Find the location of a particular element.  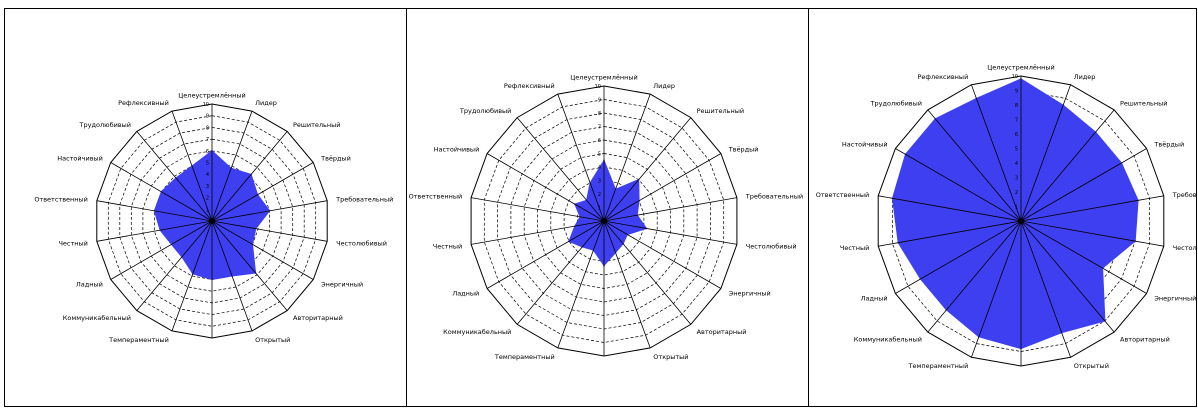

data-polygon is located at coordinates (608, 213).